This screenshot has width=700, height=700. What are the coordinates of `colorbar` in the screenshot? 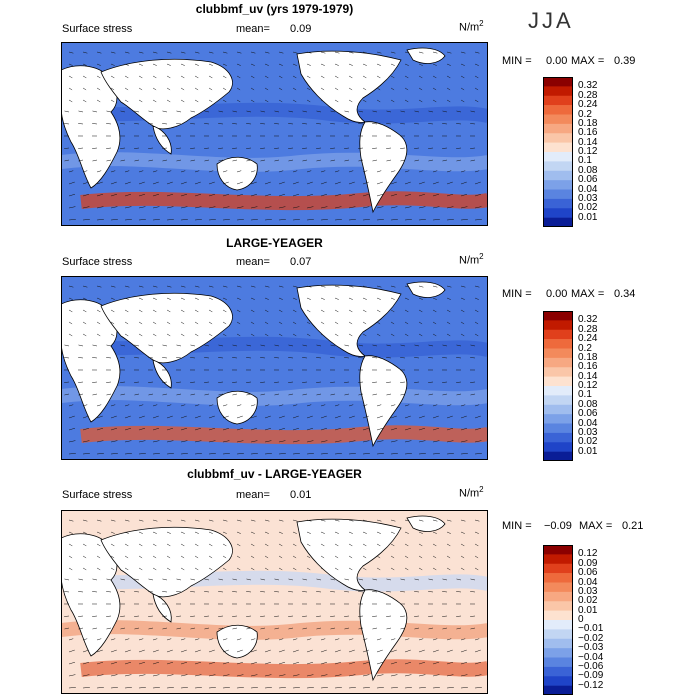 It's located at (558, 620).